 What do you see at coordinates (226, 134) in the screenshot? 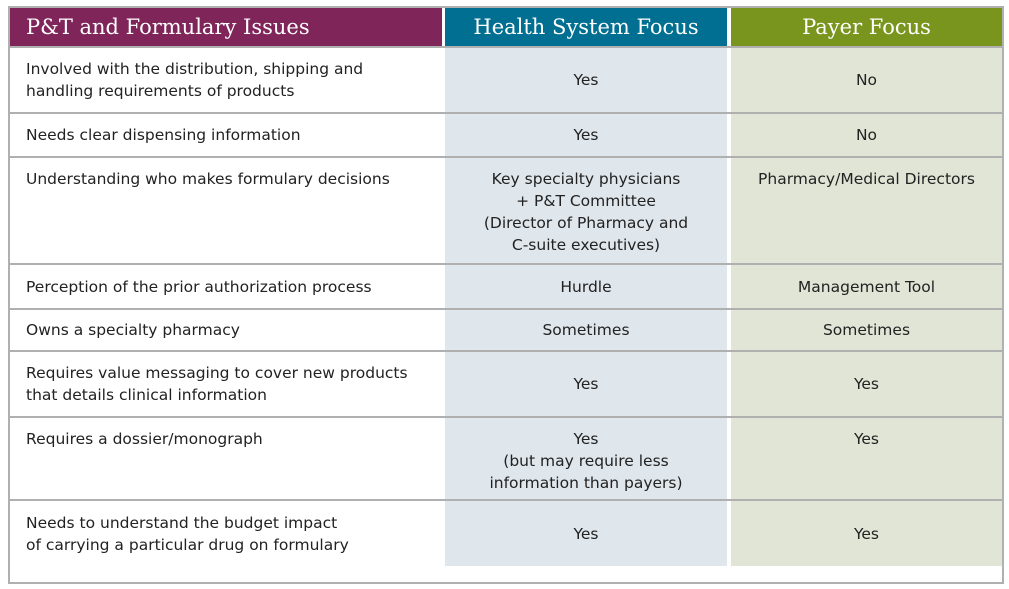
I see `issue-cell: Needs clear dispensing information` at bounding box center [226, 134].